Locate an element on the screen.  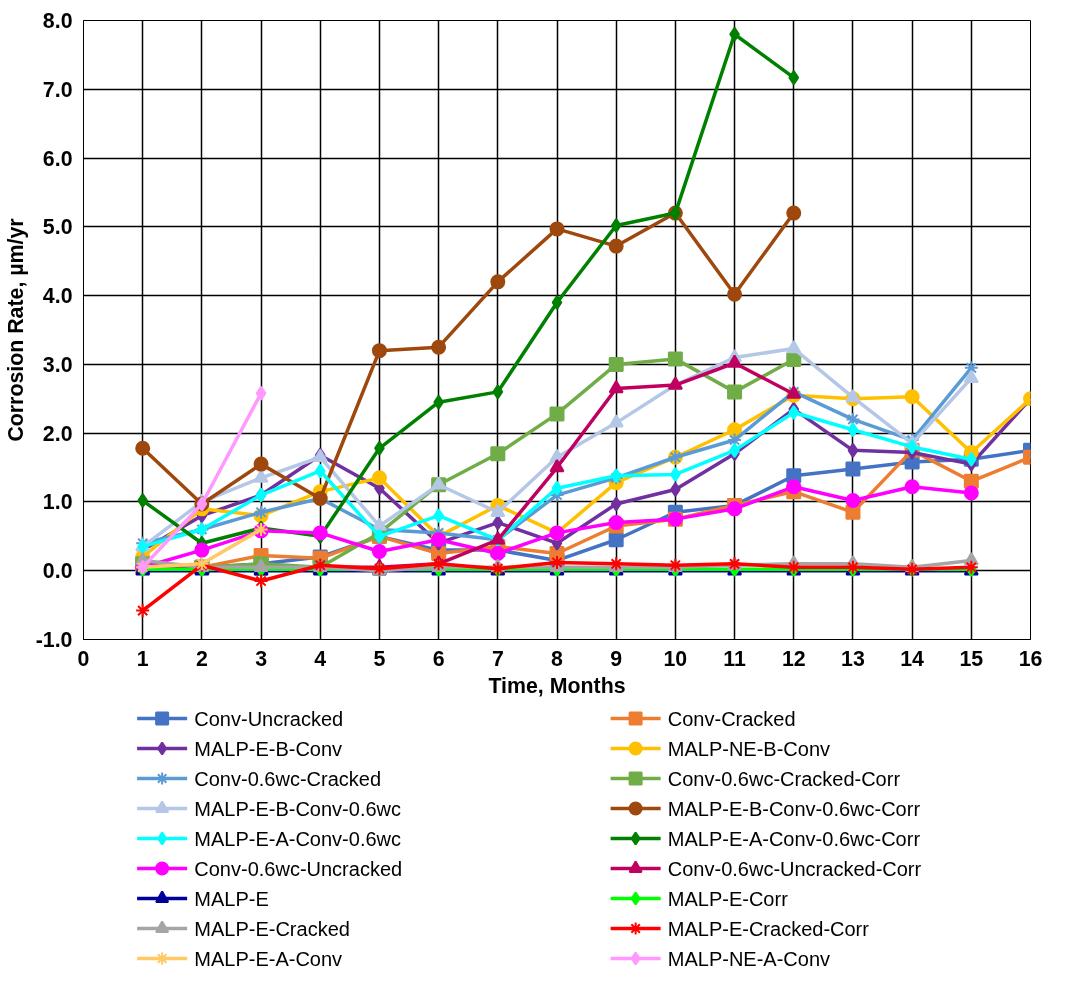
legend-label: MALP-E-A-Conv is located at coordinates (268, 958).